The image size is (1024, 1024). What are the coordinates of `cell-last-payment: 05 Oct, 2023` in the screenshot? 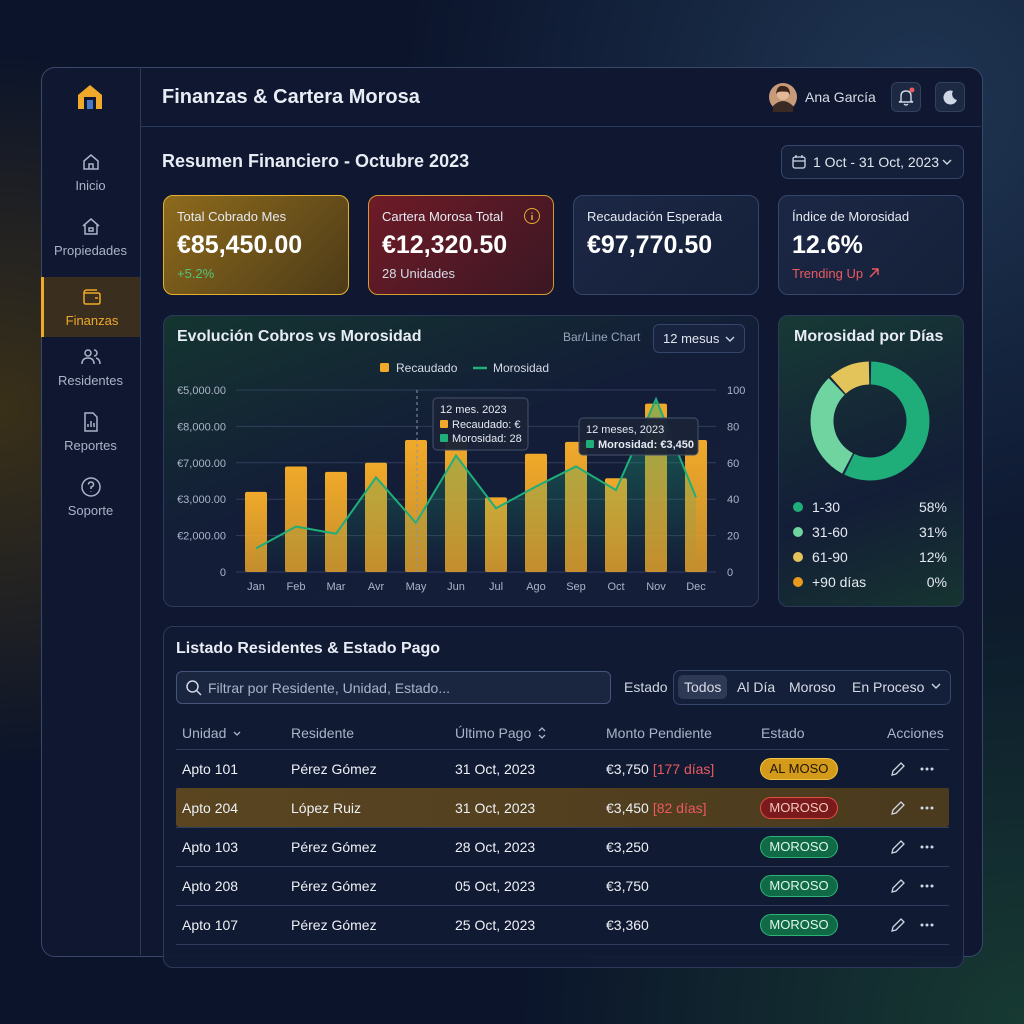 It's located at (495, 886).